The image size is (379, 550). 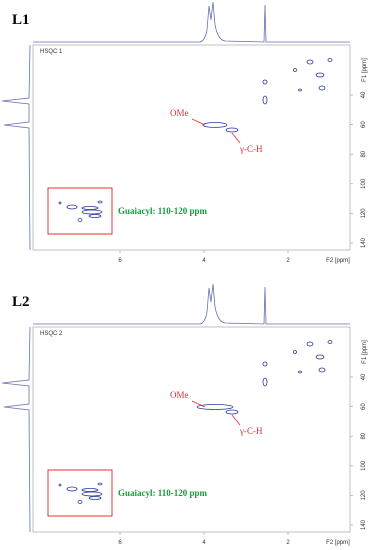 What do you see at coordinates (21, 302) in the screenshot?
I see `panel-label: L2` at bounding box center [21, 302].